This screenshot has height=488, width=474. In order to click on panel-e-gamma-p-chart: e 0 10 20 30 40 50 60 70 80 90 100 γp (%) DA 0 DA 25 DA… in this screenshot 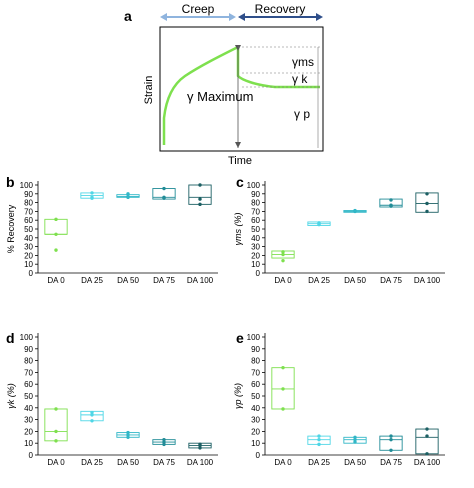, I will do `click(339, 398)`.